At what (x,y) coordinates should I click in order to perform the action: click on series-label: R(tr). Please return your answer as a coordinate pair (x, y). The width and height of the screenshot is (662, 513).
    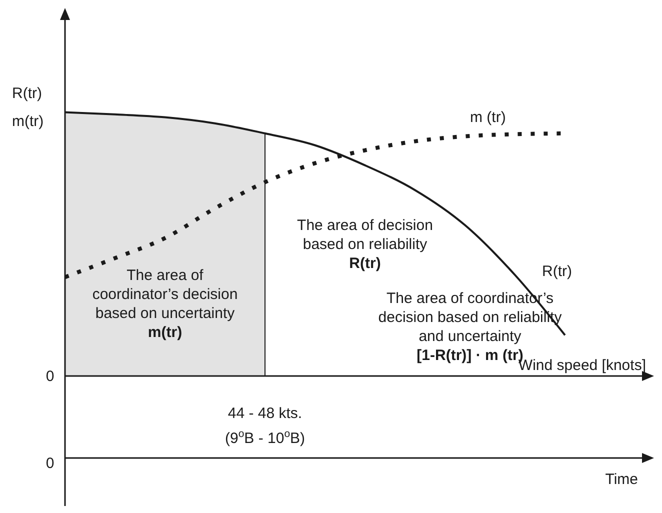
    Looking at the image, I should click on (557, 271).